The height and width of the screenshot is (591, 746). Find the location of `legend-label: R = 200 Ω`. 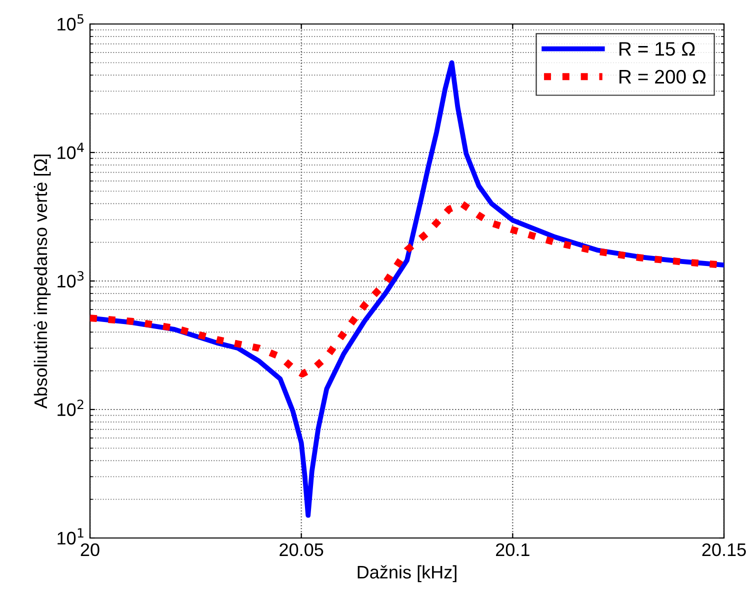

legend-label: R = 200 Ω is located at coordinates (663, 77).